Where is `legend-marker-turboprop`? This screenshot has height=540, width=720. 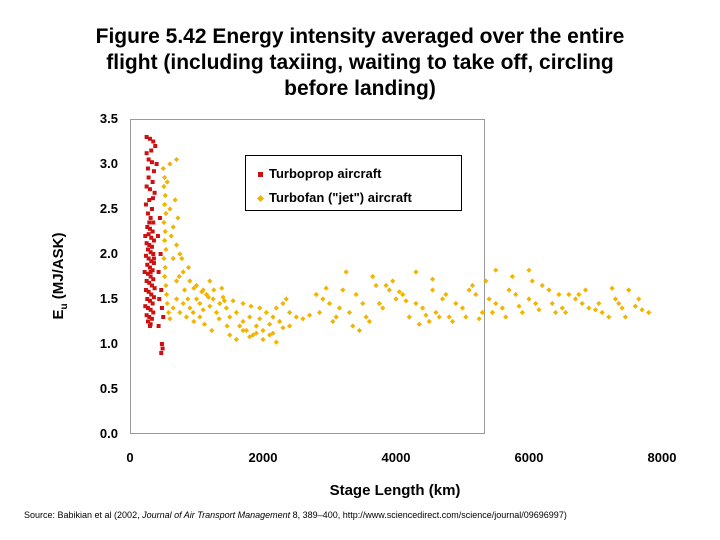
legend-marker-turboprop is located at coordinates (260, 175).